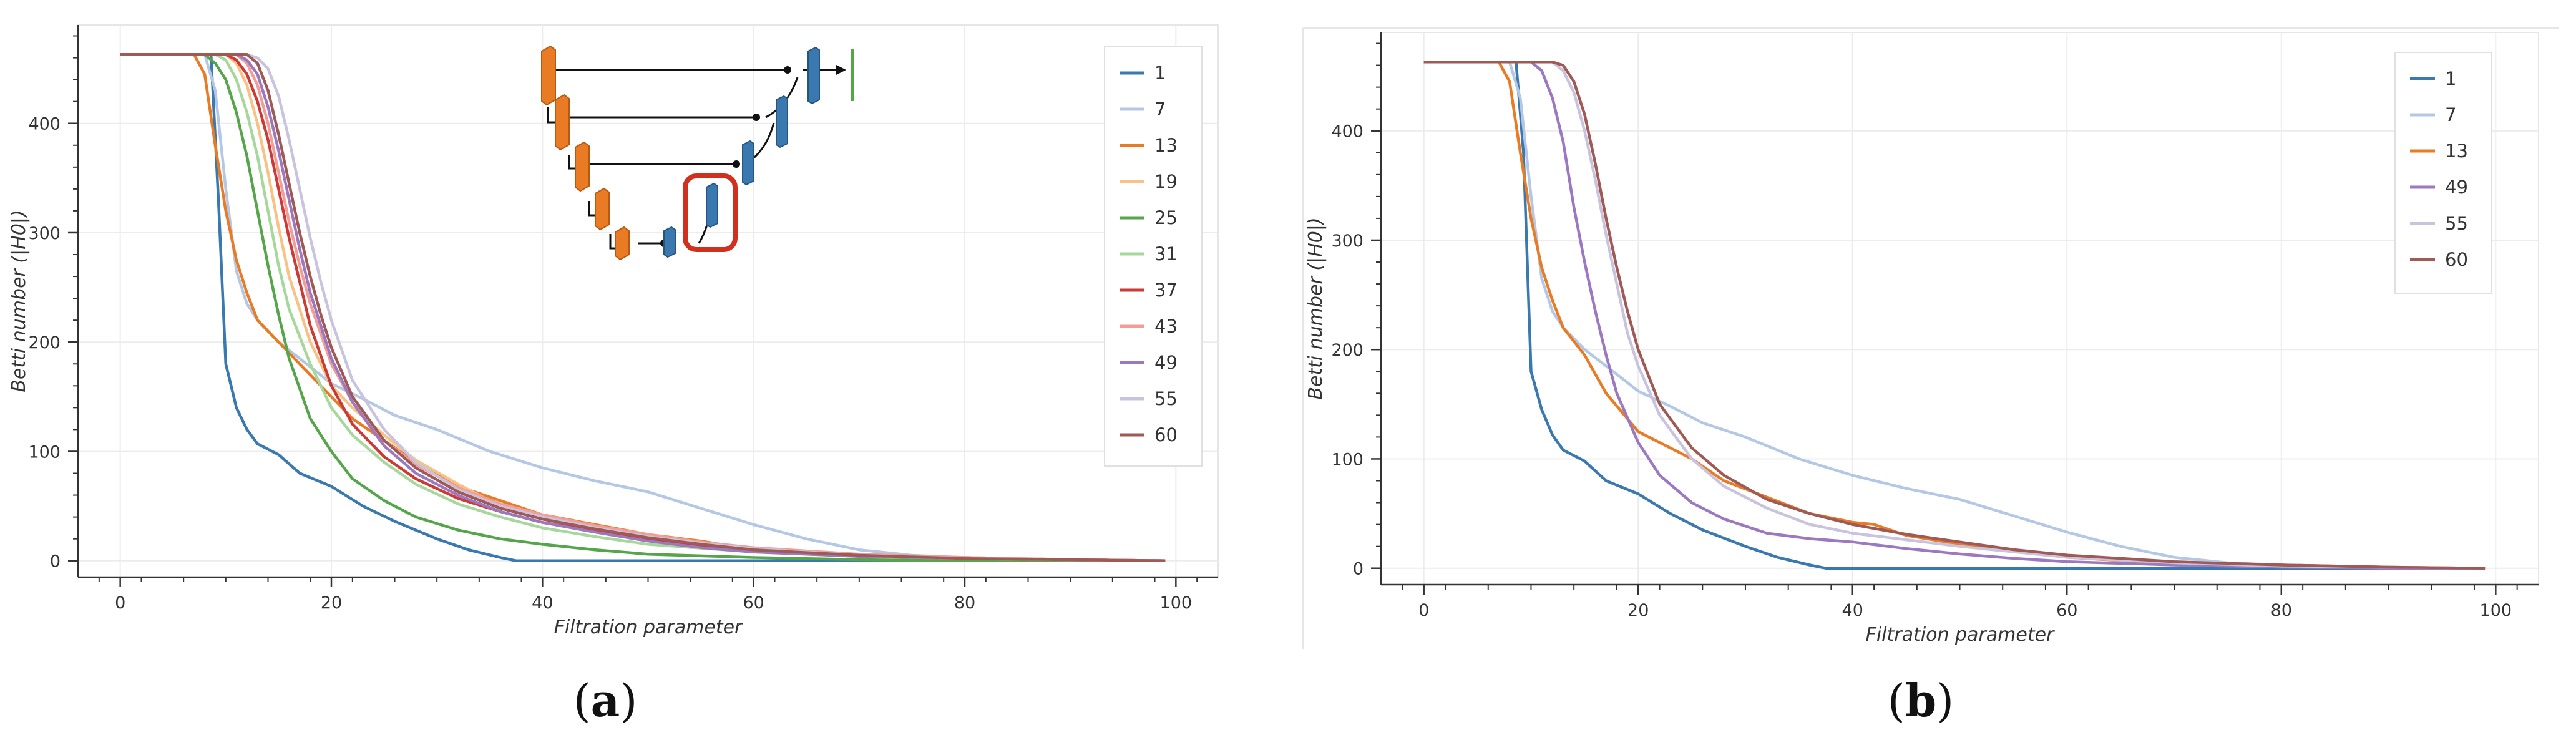  What do you see at coordinates (697, 153) in the screenshot?
I see `network-architecture-diagram` at bounding box center [697, 153].